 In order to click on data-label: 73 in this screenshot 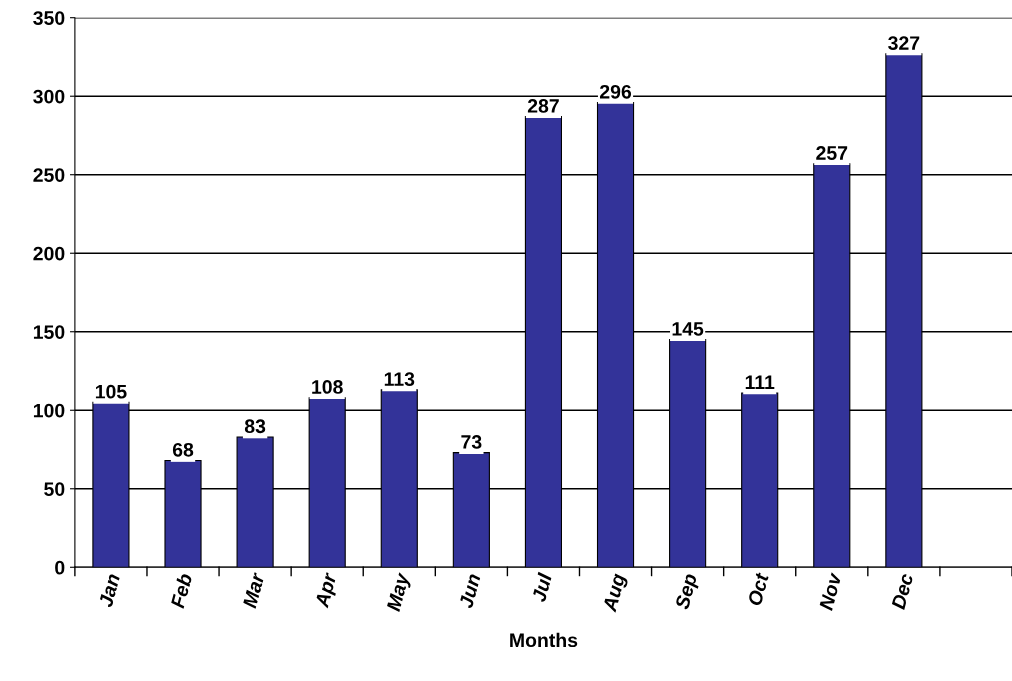, I will do `click(471, 442)`.